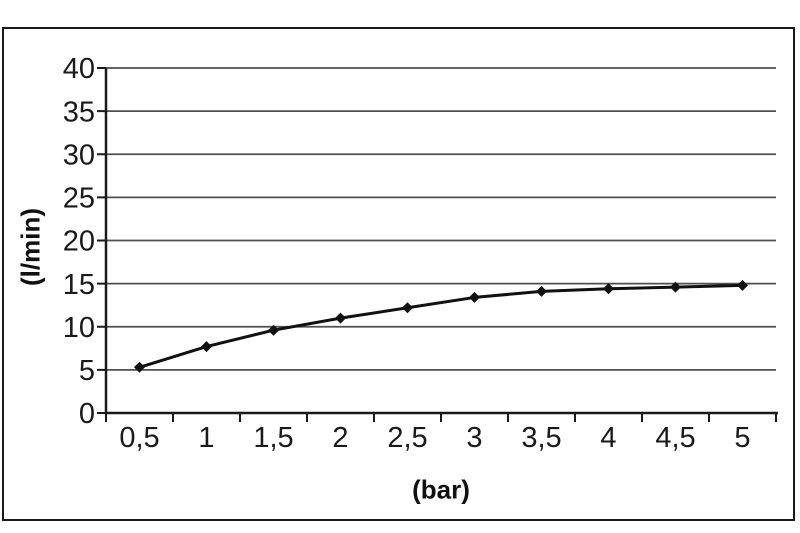 The image size is (800, 533). Describe the element at coordinates (79, 285) in the screenshot. I see `y-tick-label: 15` at that location.